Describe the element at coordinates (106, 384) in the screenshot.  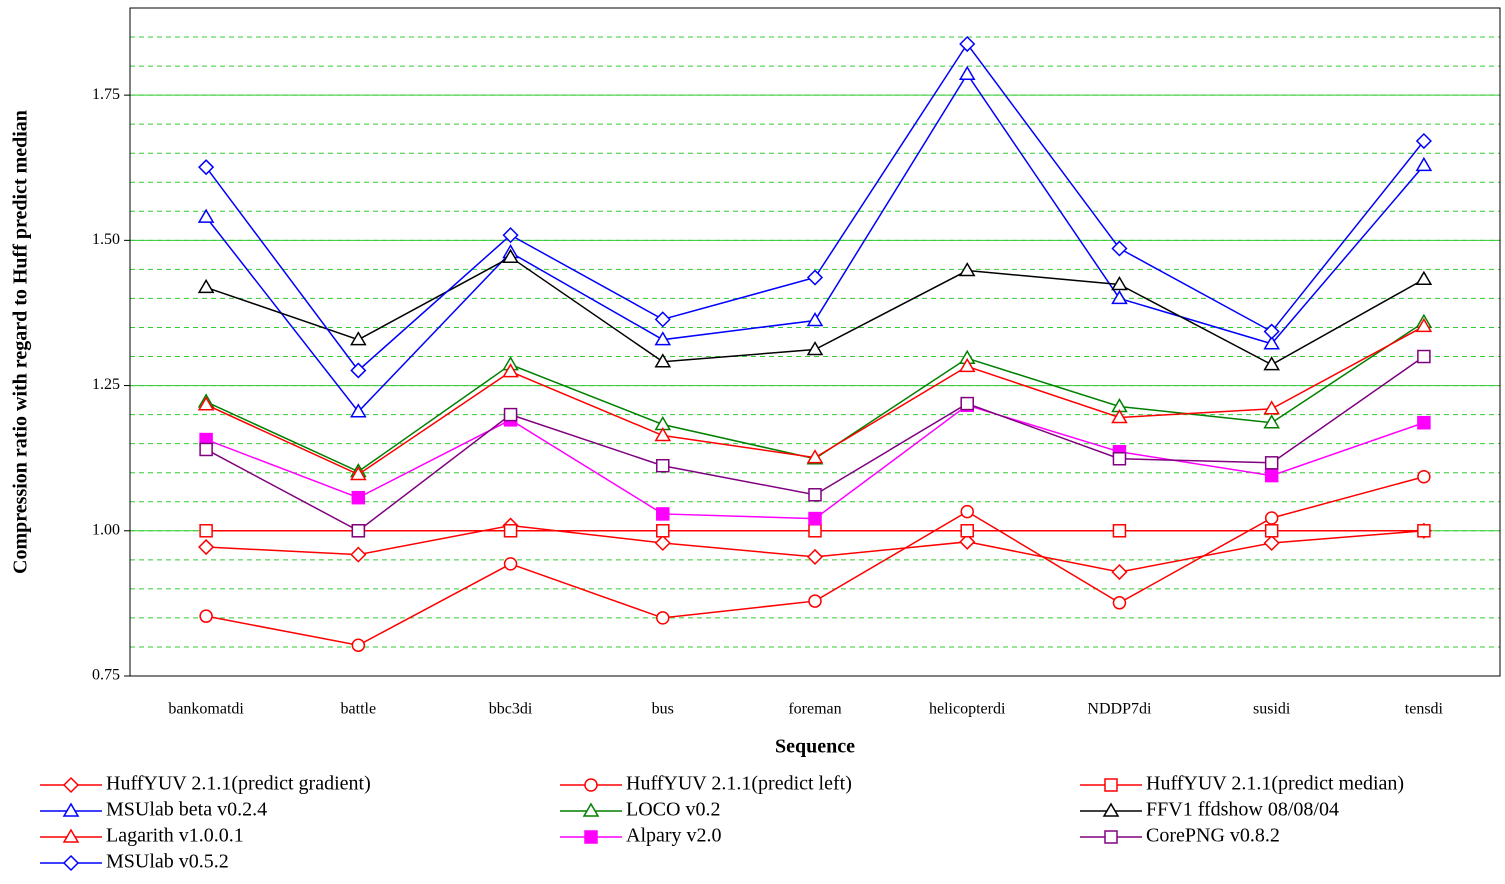
I see `y-tick-label: 1.25` at that location.